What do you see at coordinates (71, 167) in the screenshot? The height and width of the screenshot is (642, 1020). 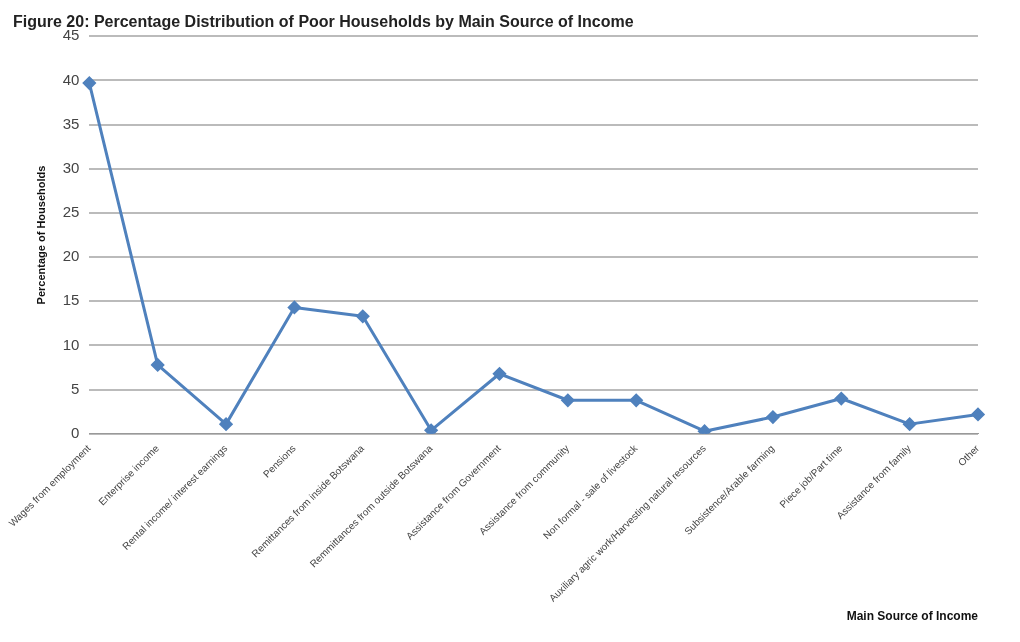 I see `y-tick-label: 30` at bounding box center [71, 167].